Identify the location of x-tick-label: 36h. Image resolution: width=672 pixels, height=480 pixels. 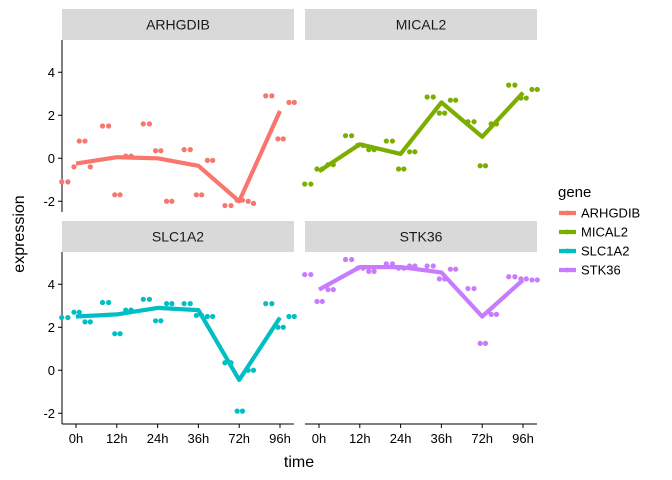
(199, 438).